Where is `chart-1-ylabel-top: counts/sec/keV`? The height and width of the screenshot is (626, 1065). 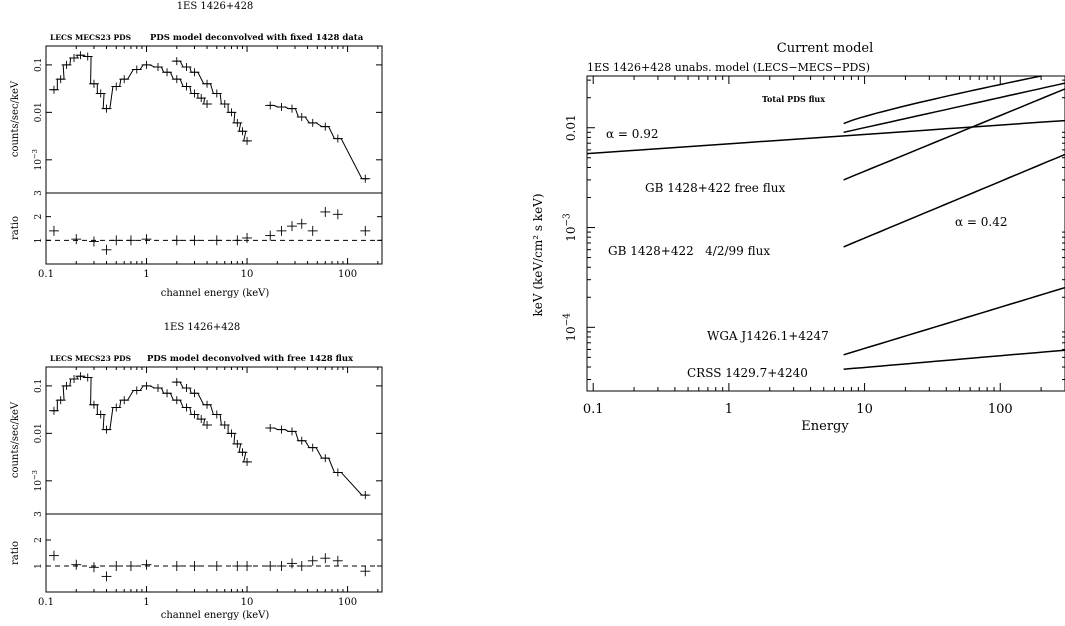 chart-1-ylabel-top: counts/sec/keV is located at coordinates (15, 118).